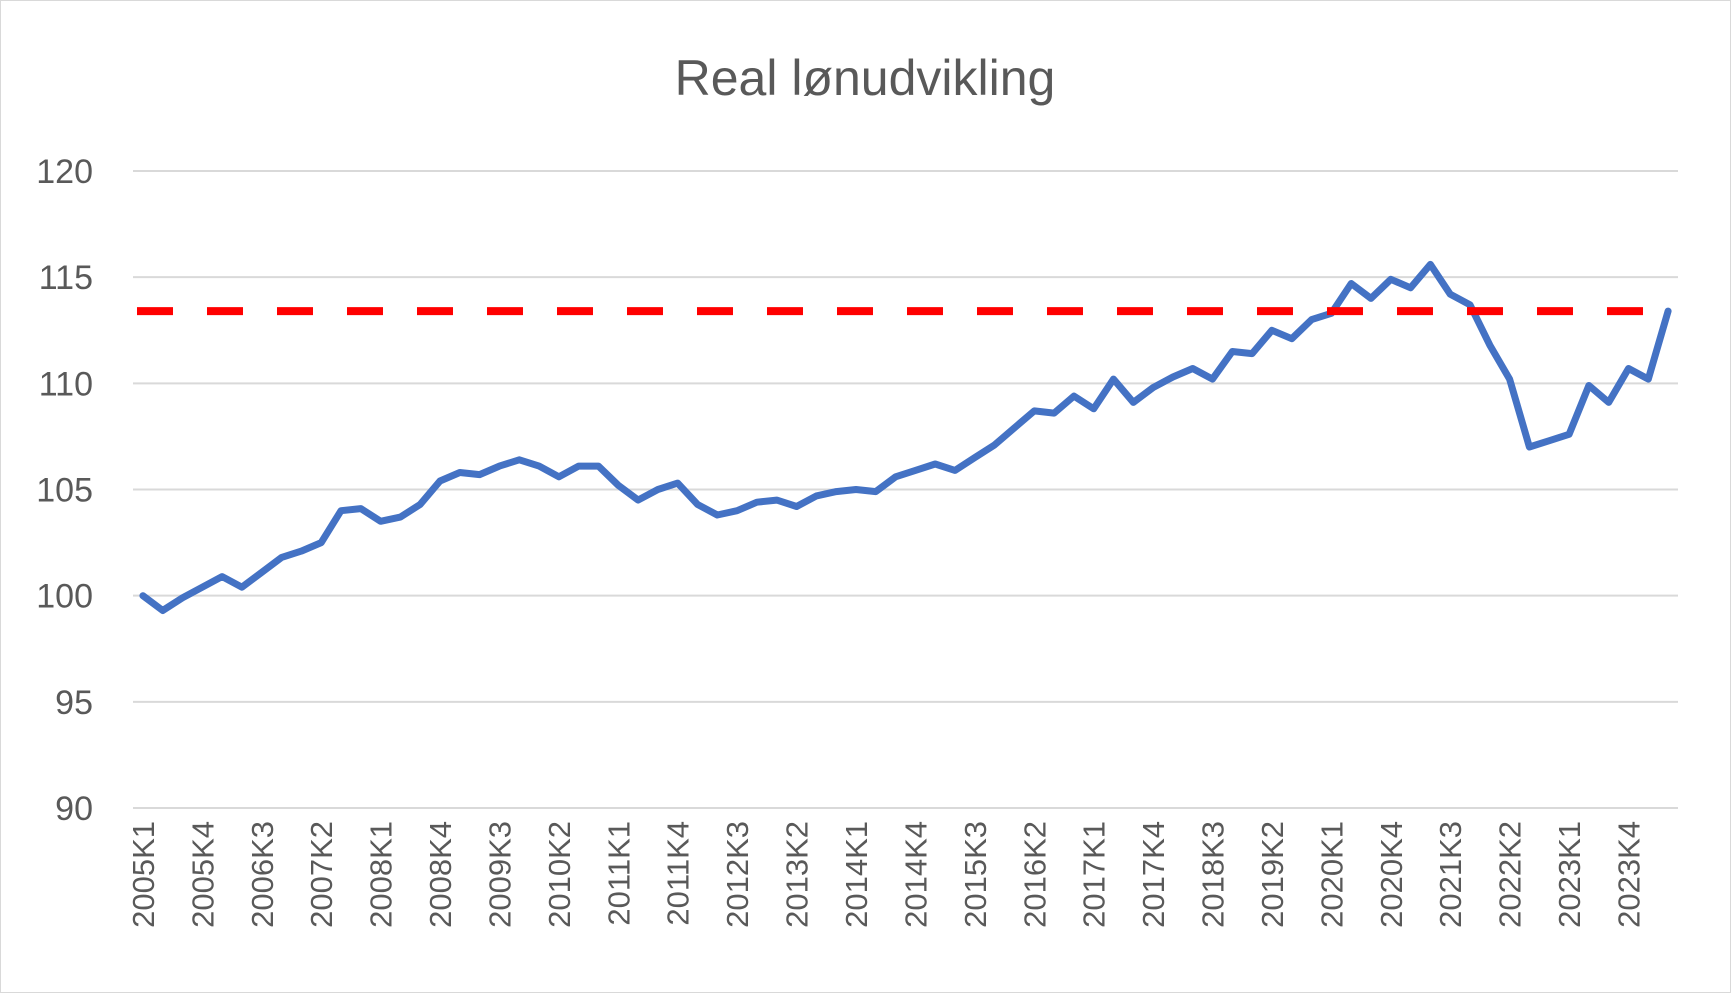 The height and width of the screenshot is (993, 1731). What do you see at coordinates (1272, 874) in the screenshot?
I see `x-tick-label: 2019K2` at bounding box center [1272, 874].